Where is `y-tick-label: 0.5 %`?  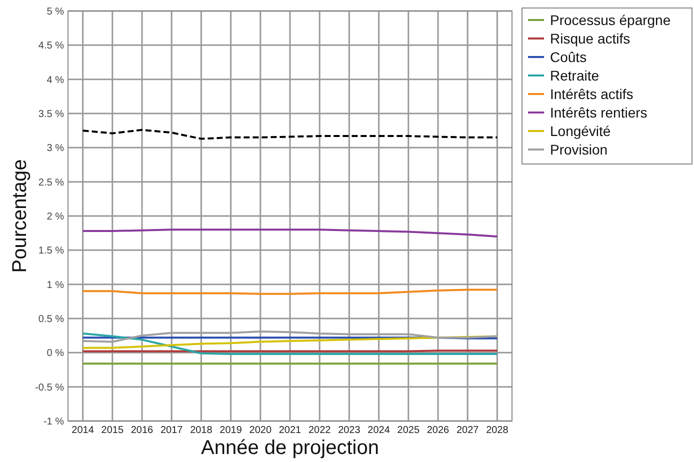
y-tick-label: 0.5 % is located at coordinates (51, 319).